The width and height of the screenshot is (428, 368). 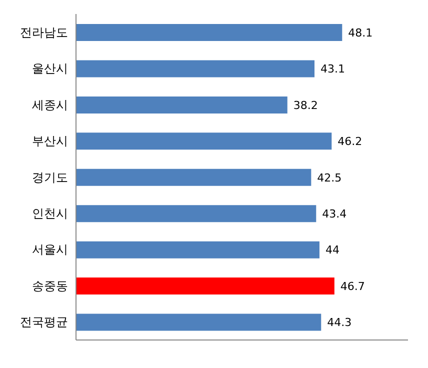 What do you see at coordinates (50, 213) in the screenshot?
I see `y-tick-label: 인천시` at bounding box center [50, 213].